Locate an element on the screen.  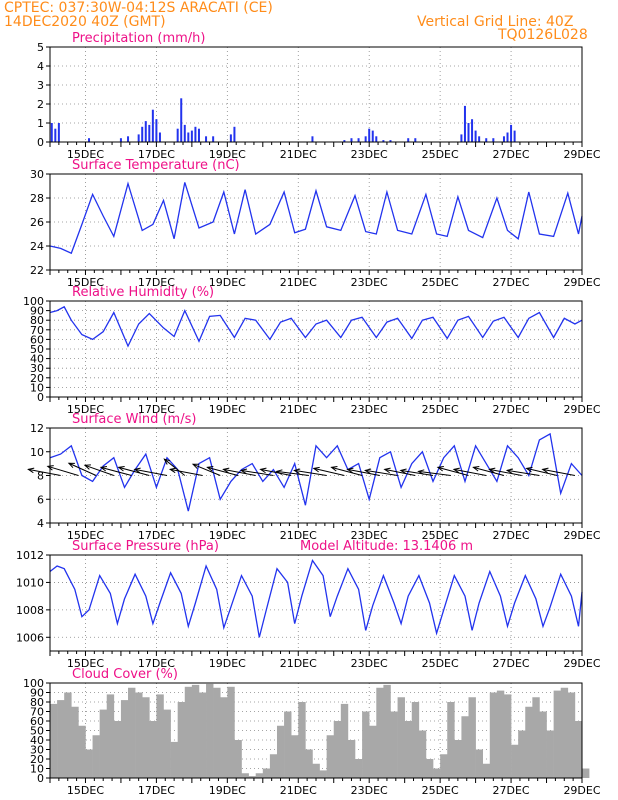
y-tick-label: 10 is located at coordinates (37, 387).